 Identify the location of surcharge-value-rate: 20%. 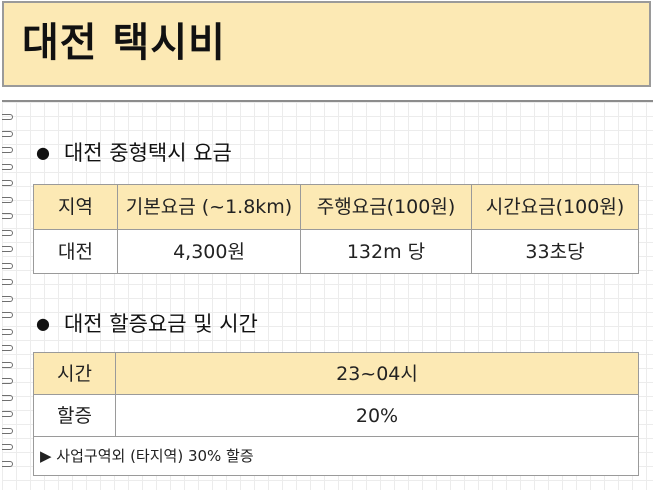
(377, 415).